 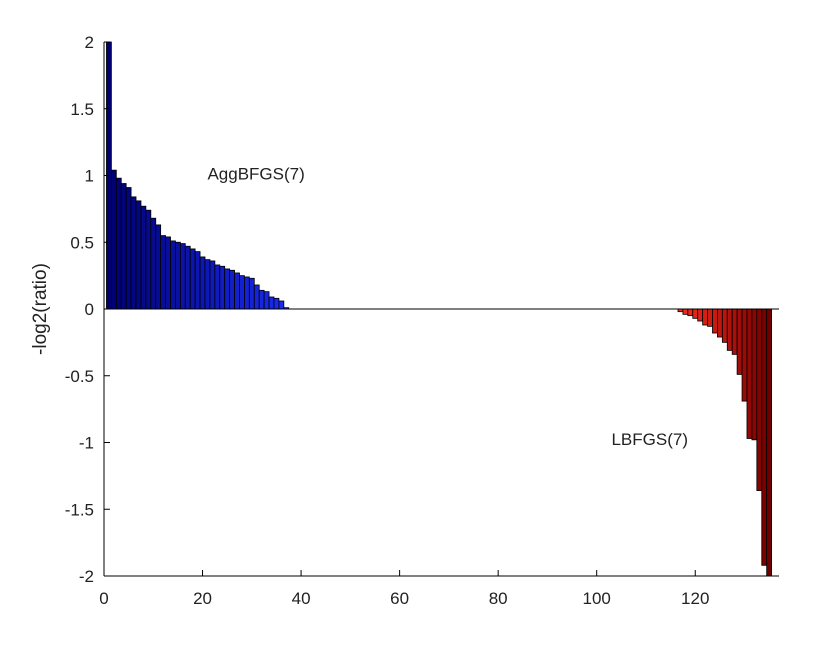 What do you see at coordinates (649, 439) in the screenshot?
I see `annotation-lbfgs: LBFGS(7)` at bounding box center [649, 439].